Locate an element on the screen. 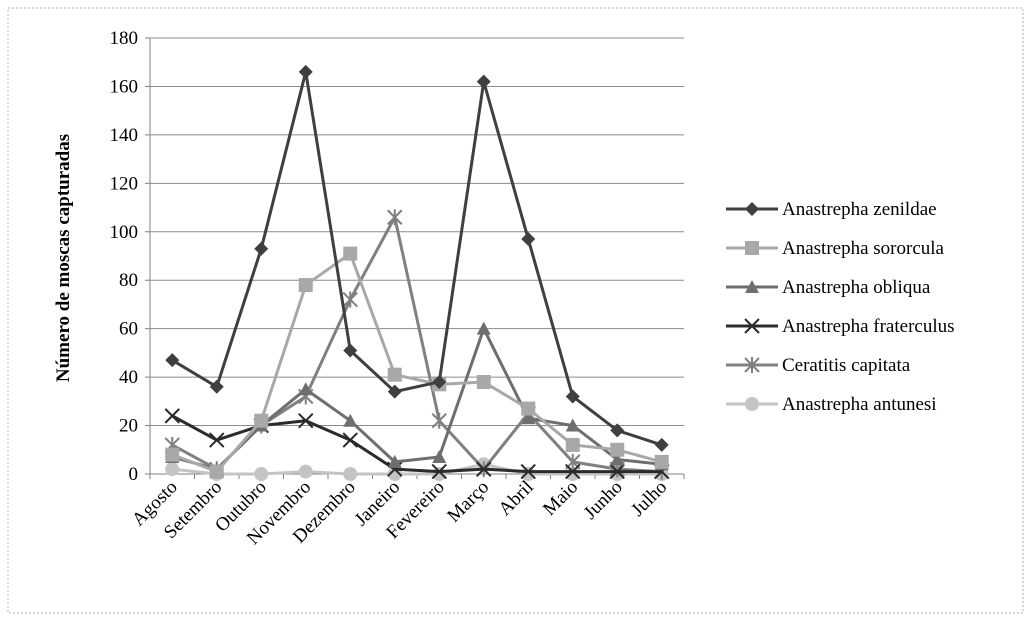 This screenshot has width=1031, height=619. legend-item: Anastrepha sororcula is located at coordinates (835, 248).